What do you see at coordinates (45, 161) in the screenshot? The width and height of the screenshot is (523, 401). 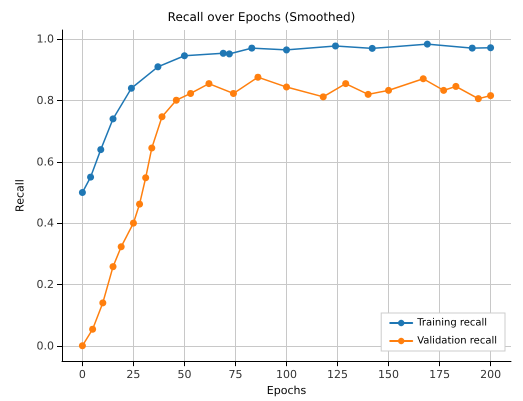 I see `y-tick-label: 0.6` at bounding box center [45, 161].